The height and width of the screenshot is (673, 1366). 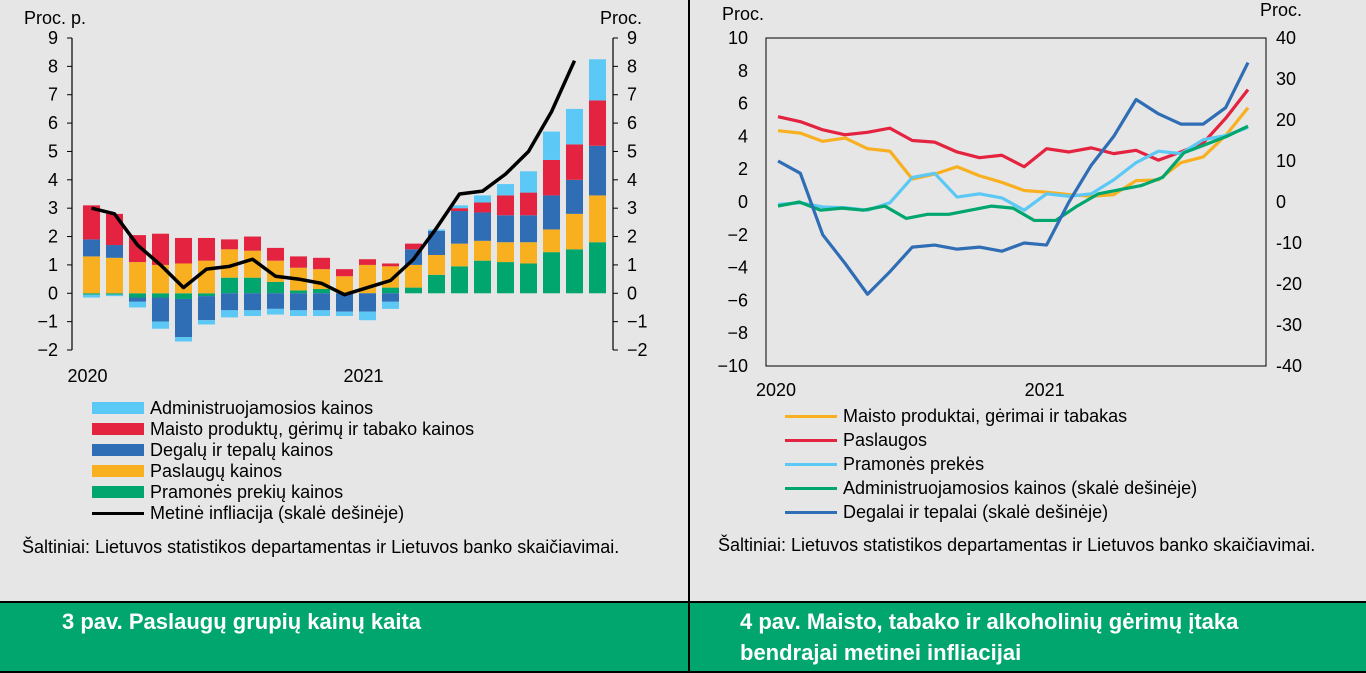 What do you see at coordinates (737, 300) in the screenshot?
I see `left-y-tick-label: −6` at bounding box center [737, 300].